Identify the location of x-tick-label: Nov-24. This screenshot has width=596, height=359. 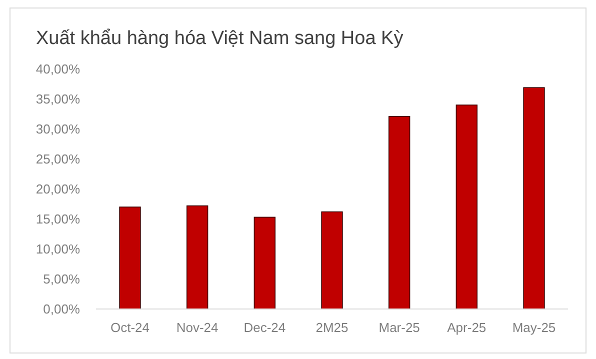
(197, 327).